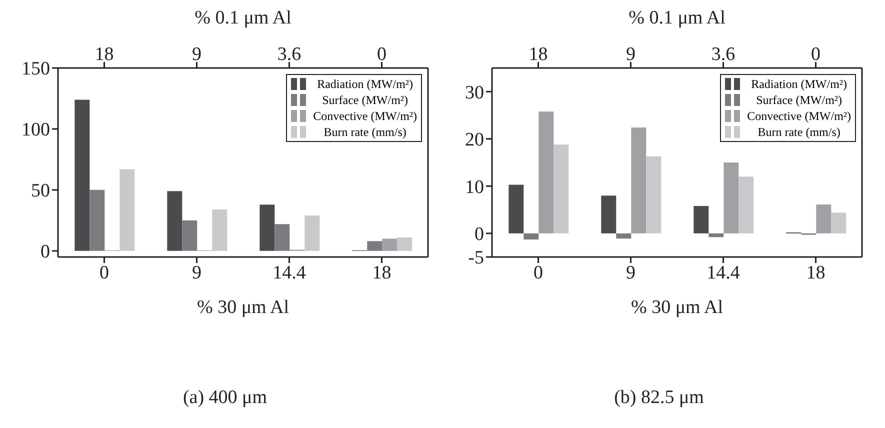 The image size is (885, 428). Describe the element at coordinates (40, 191) in the screenshot. I see `y-tick-label: 50` at that location.